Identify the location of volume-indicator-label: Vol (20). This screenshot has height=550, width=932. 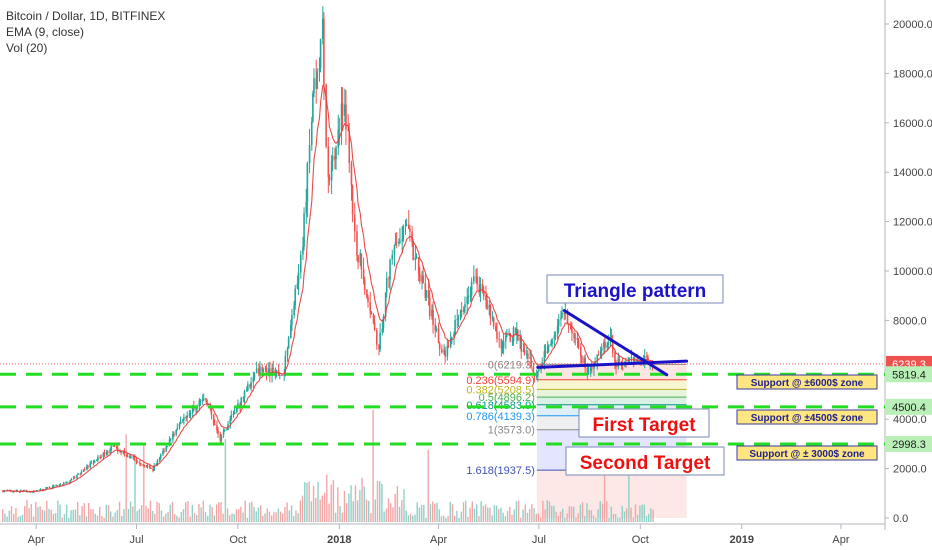
(27, 48).